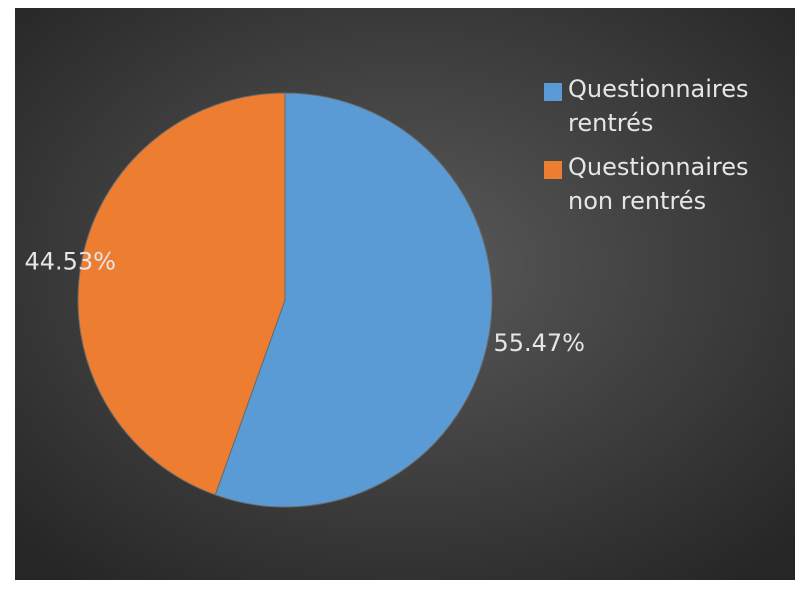  I want to click on legend-label: Questionnaires non rentrés, so click(658, 184).